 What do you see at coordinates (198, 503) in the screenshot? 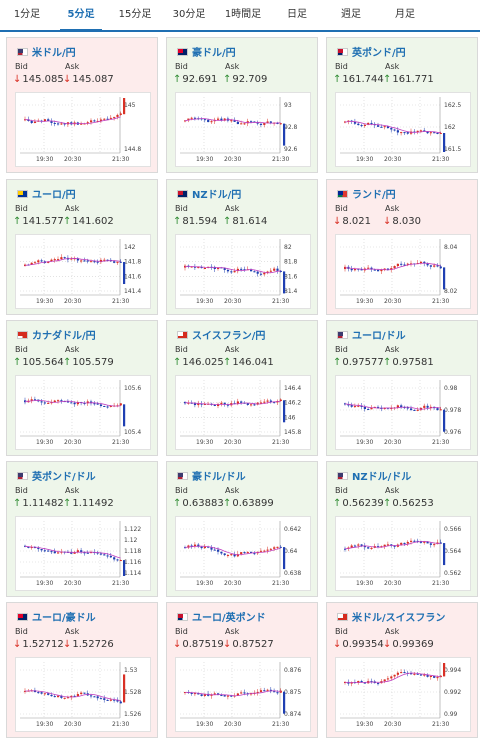
I see `bid-value: ↑0.63883` at bounding box center [198, 503].